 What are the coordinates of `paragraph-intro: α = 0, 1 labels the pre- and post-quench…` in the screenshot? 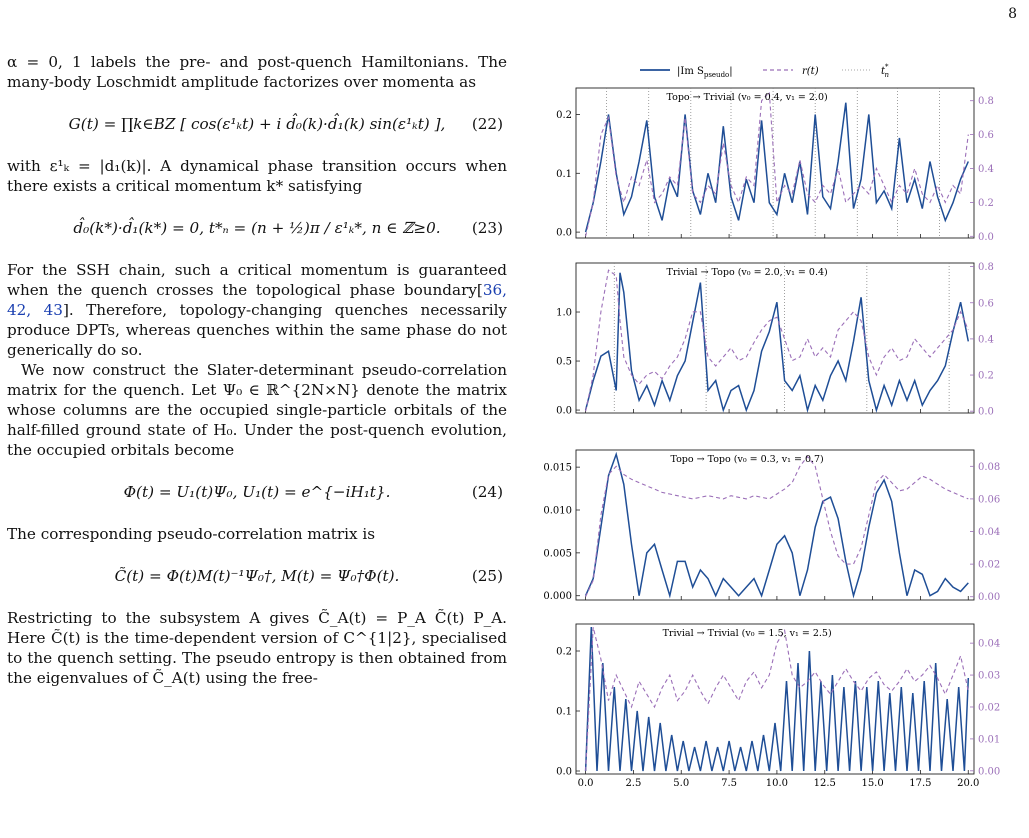 It's located at (257, 72).